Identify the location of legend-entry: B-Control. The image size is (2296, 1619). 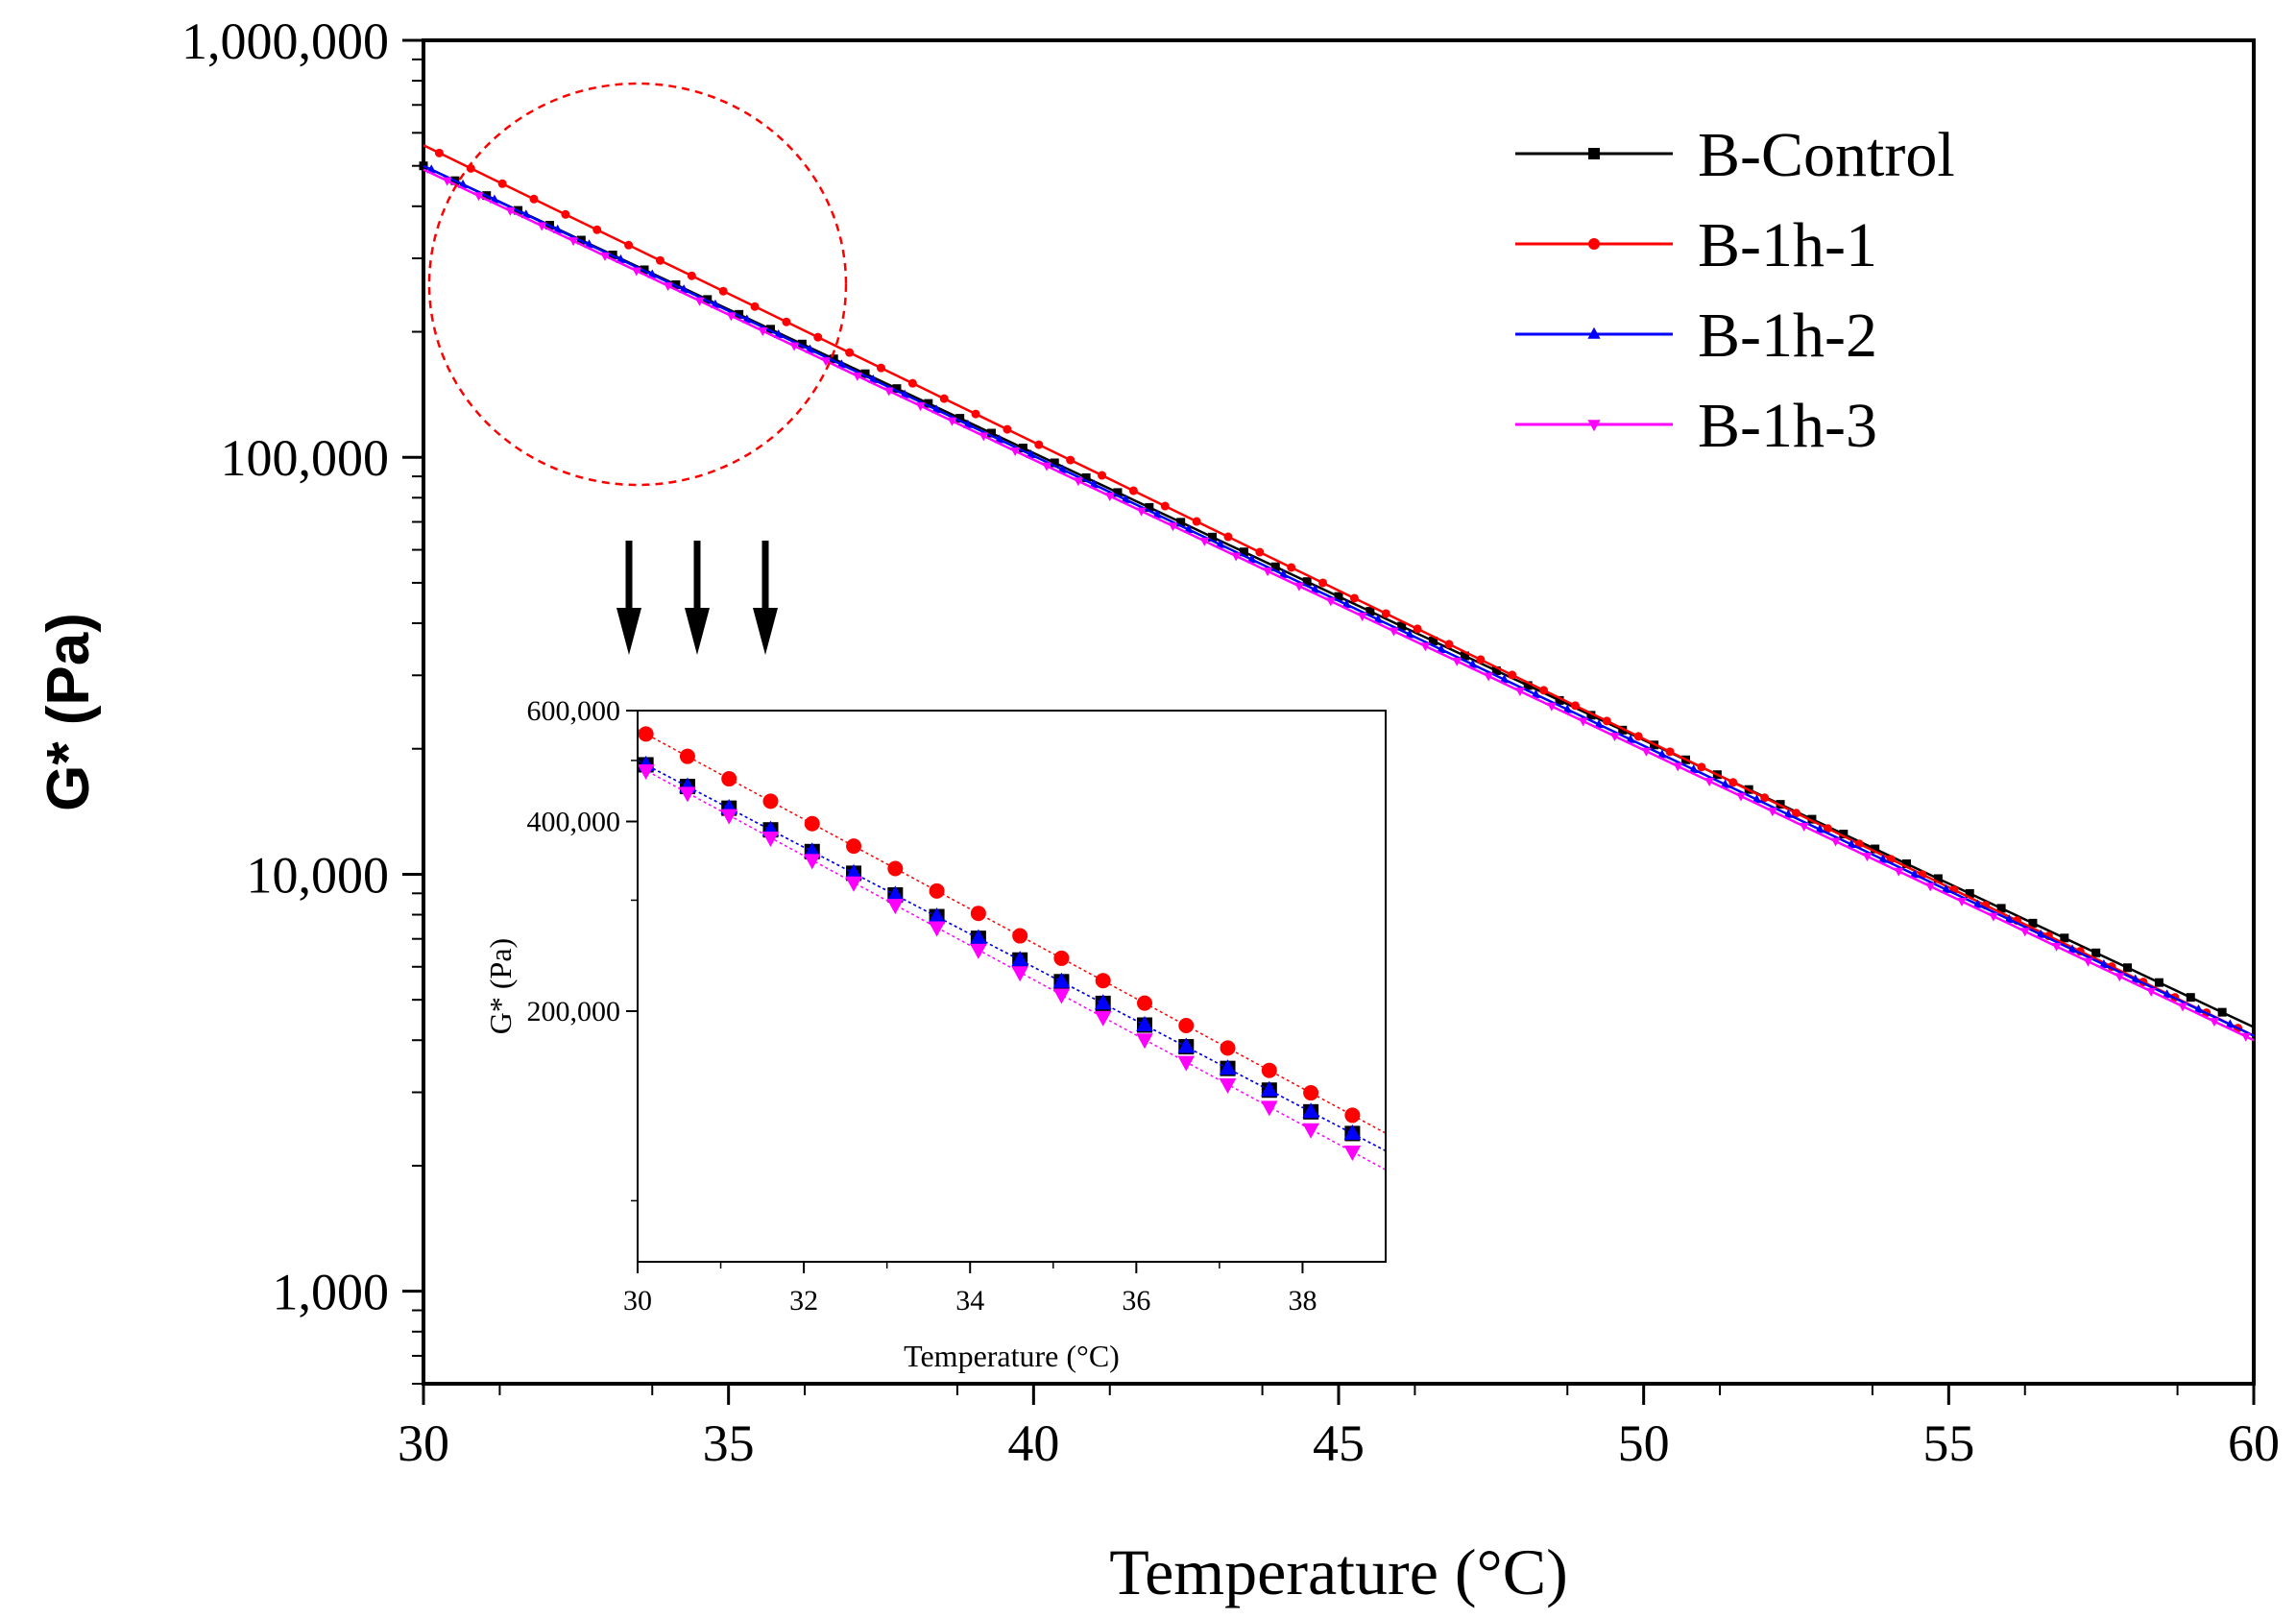
(1735, 155).